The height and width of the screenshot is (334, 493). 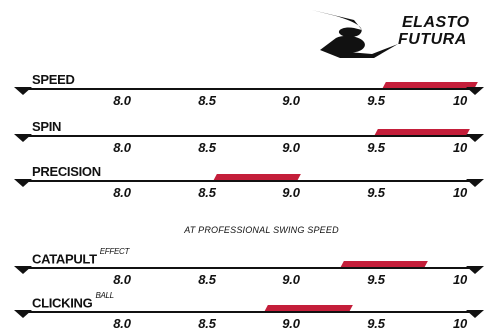 What do you see at coordinates (246, 230) in the screenshot?
I see `subtitle: AT PROFESSIONAL SWING SPEED` at bounding box center [246, 230].